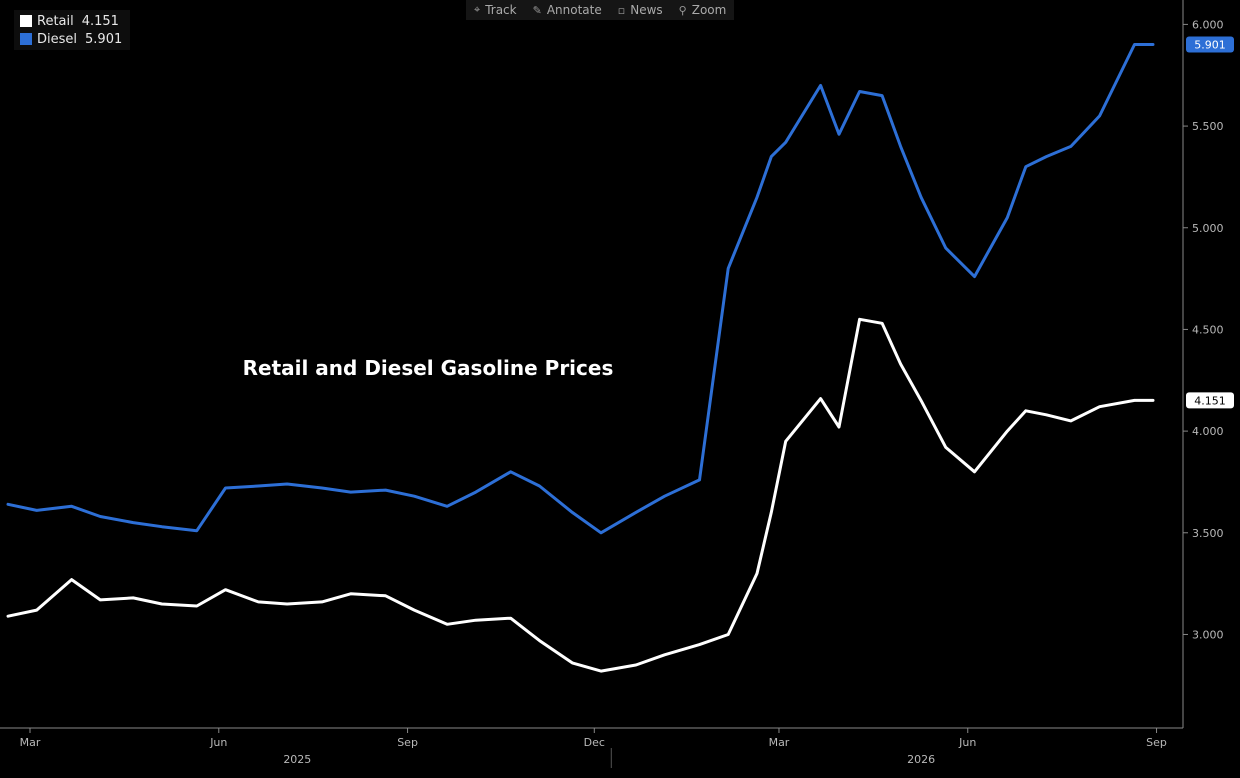  Describe the element at coordinates (537, 10) in the screenshot. I see `pencil-icon: ✎` at that location.